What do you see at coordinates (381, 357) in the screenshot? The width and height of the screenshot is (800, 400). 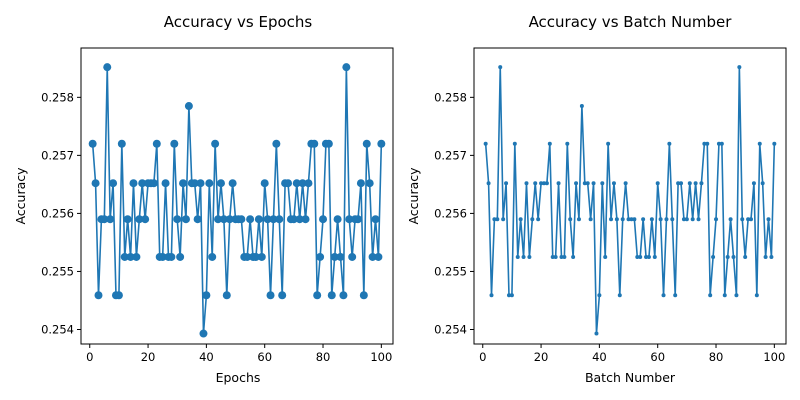 I see `x-tick-label: 100` at bounding box center [381, 357].